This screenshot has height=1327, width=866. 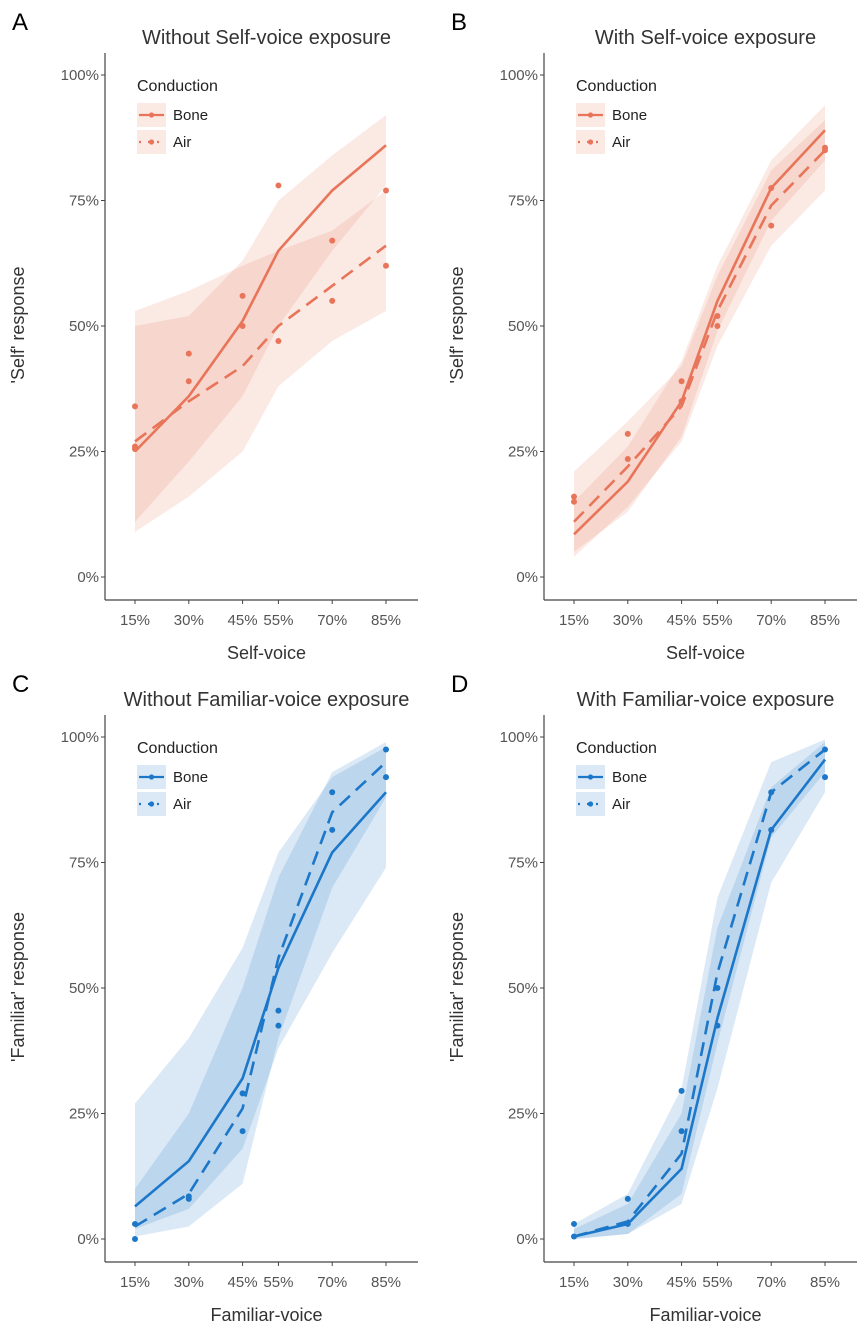 I want to click on panel-letter: A, so click(x=20, y=22).